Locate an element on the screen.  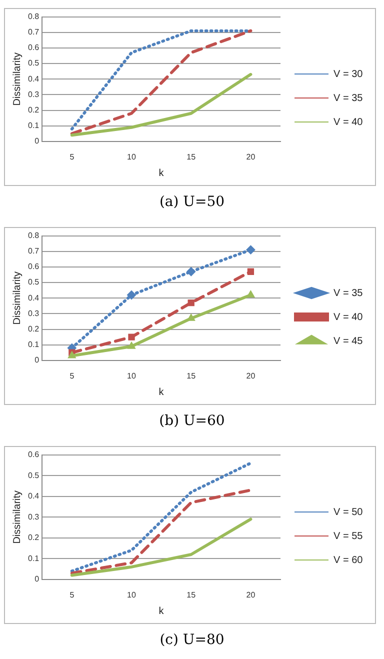
legend-label: V = 50 is located at coordinates (349, 512).